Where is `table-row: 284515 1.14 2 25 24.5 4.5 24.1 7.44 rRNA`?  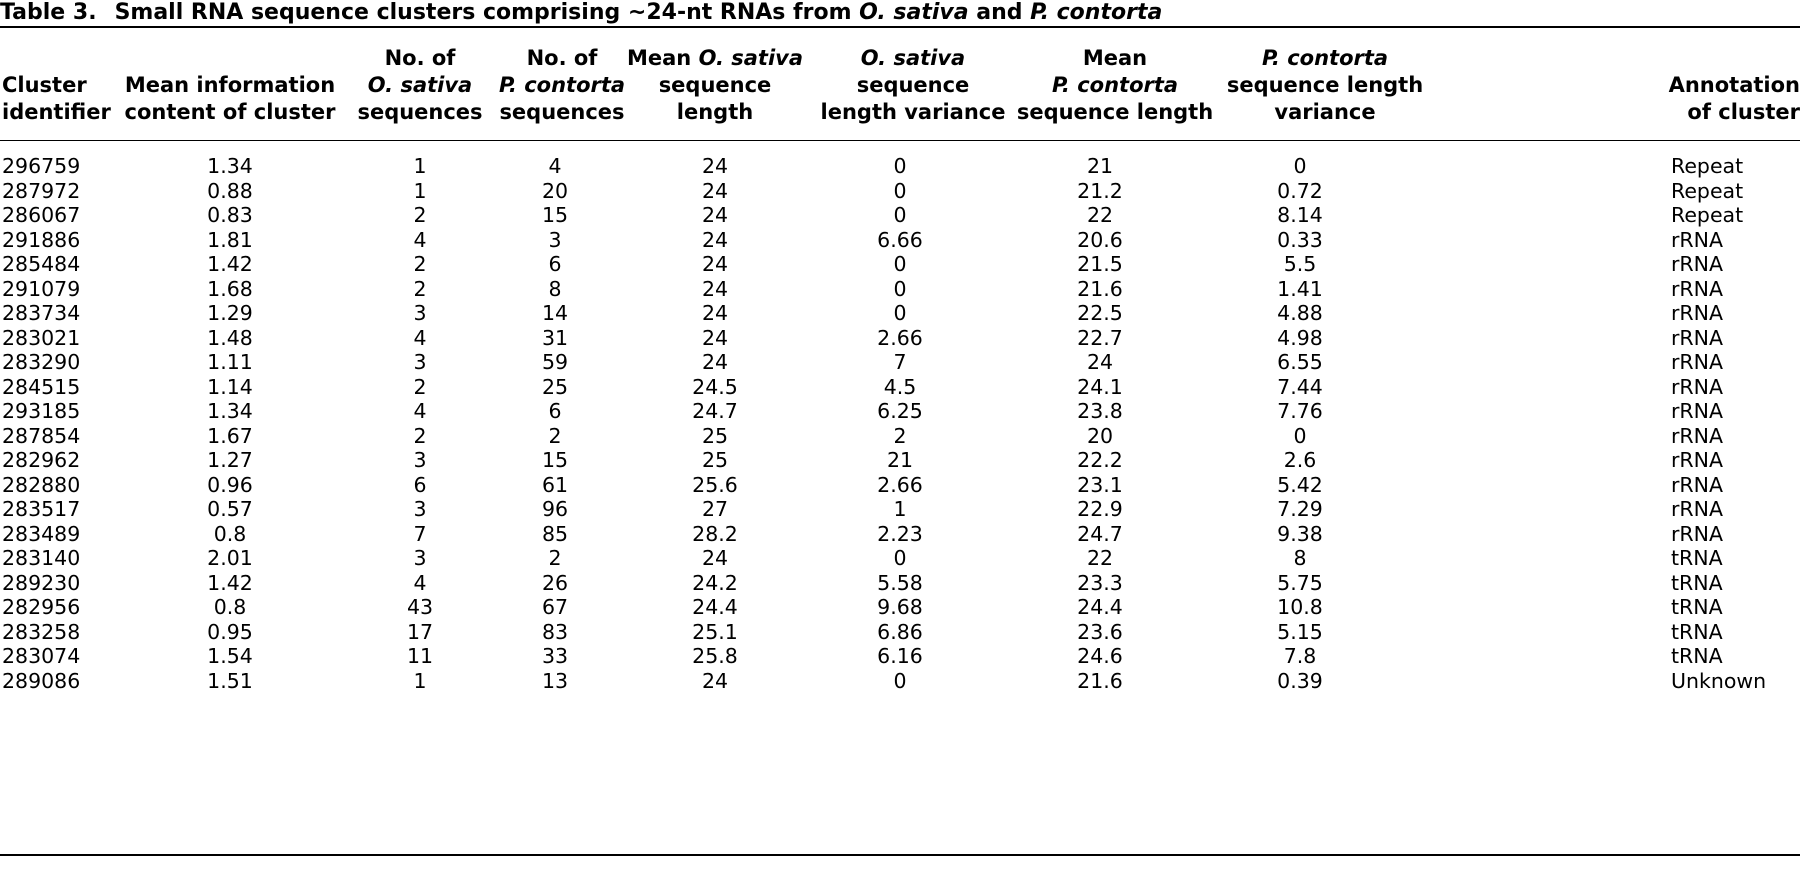 table-row: 284515 1.14 2 25 24.5 4.5 24.1 7.44 rRNA is located at coordinates (900, 387).